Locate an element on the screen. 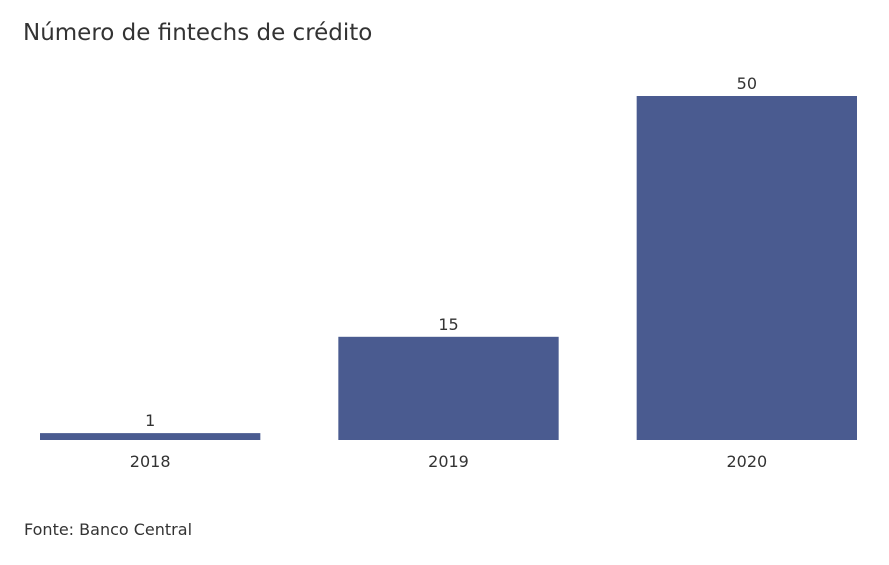 Image resolution: width=889 pixels, height=565 pixels. bar-2019 is located at coordinates (448, 388).